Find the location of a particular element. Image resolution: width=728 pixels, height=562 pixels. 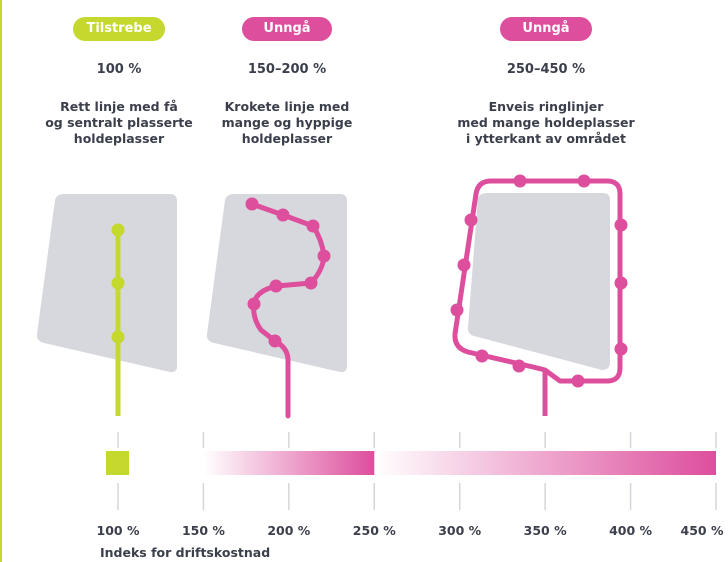

tick-label: 350 % is located at coordinates (545, 530).